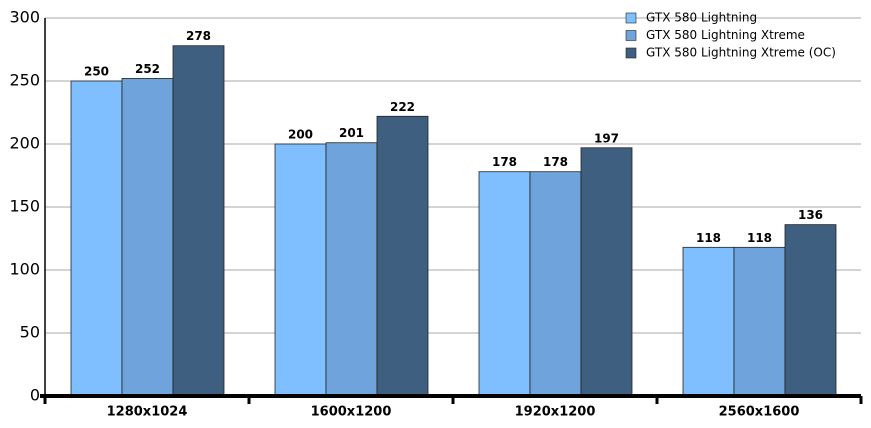 This screenshot has width=871, height=428. Describe the element at coordinates (24, 269) in the screenshot. I see `y-tick-label: 100` at that location.